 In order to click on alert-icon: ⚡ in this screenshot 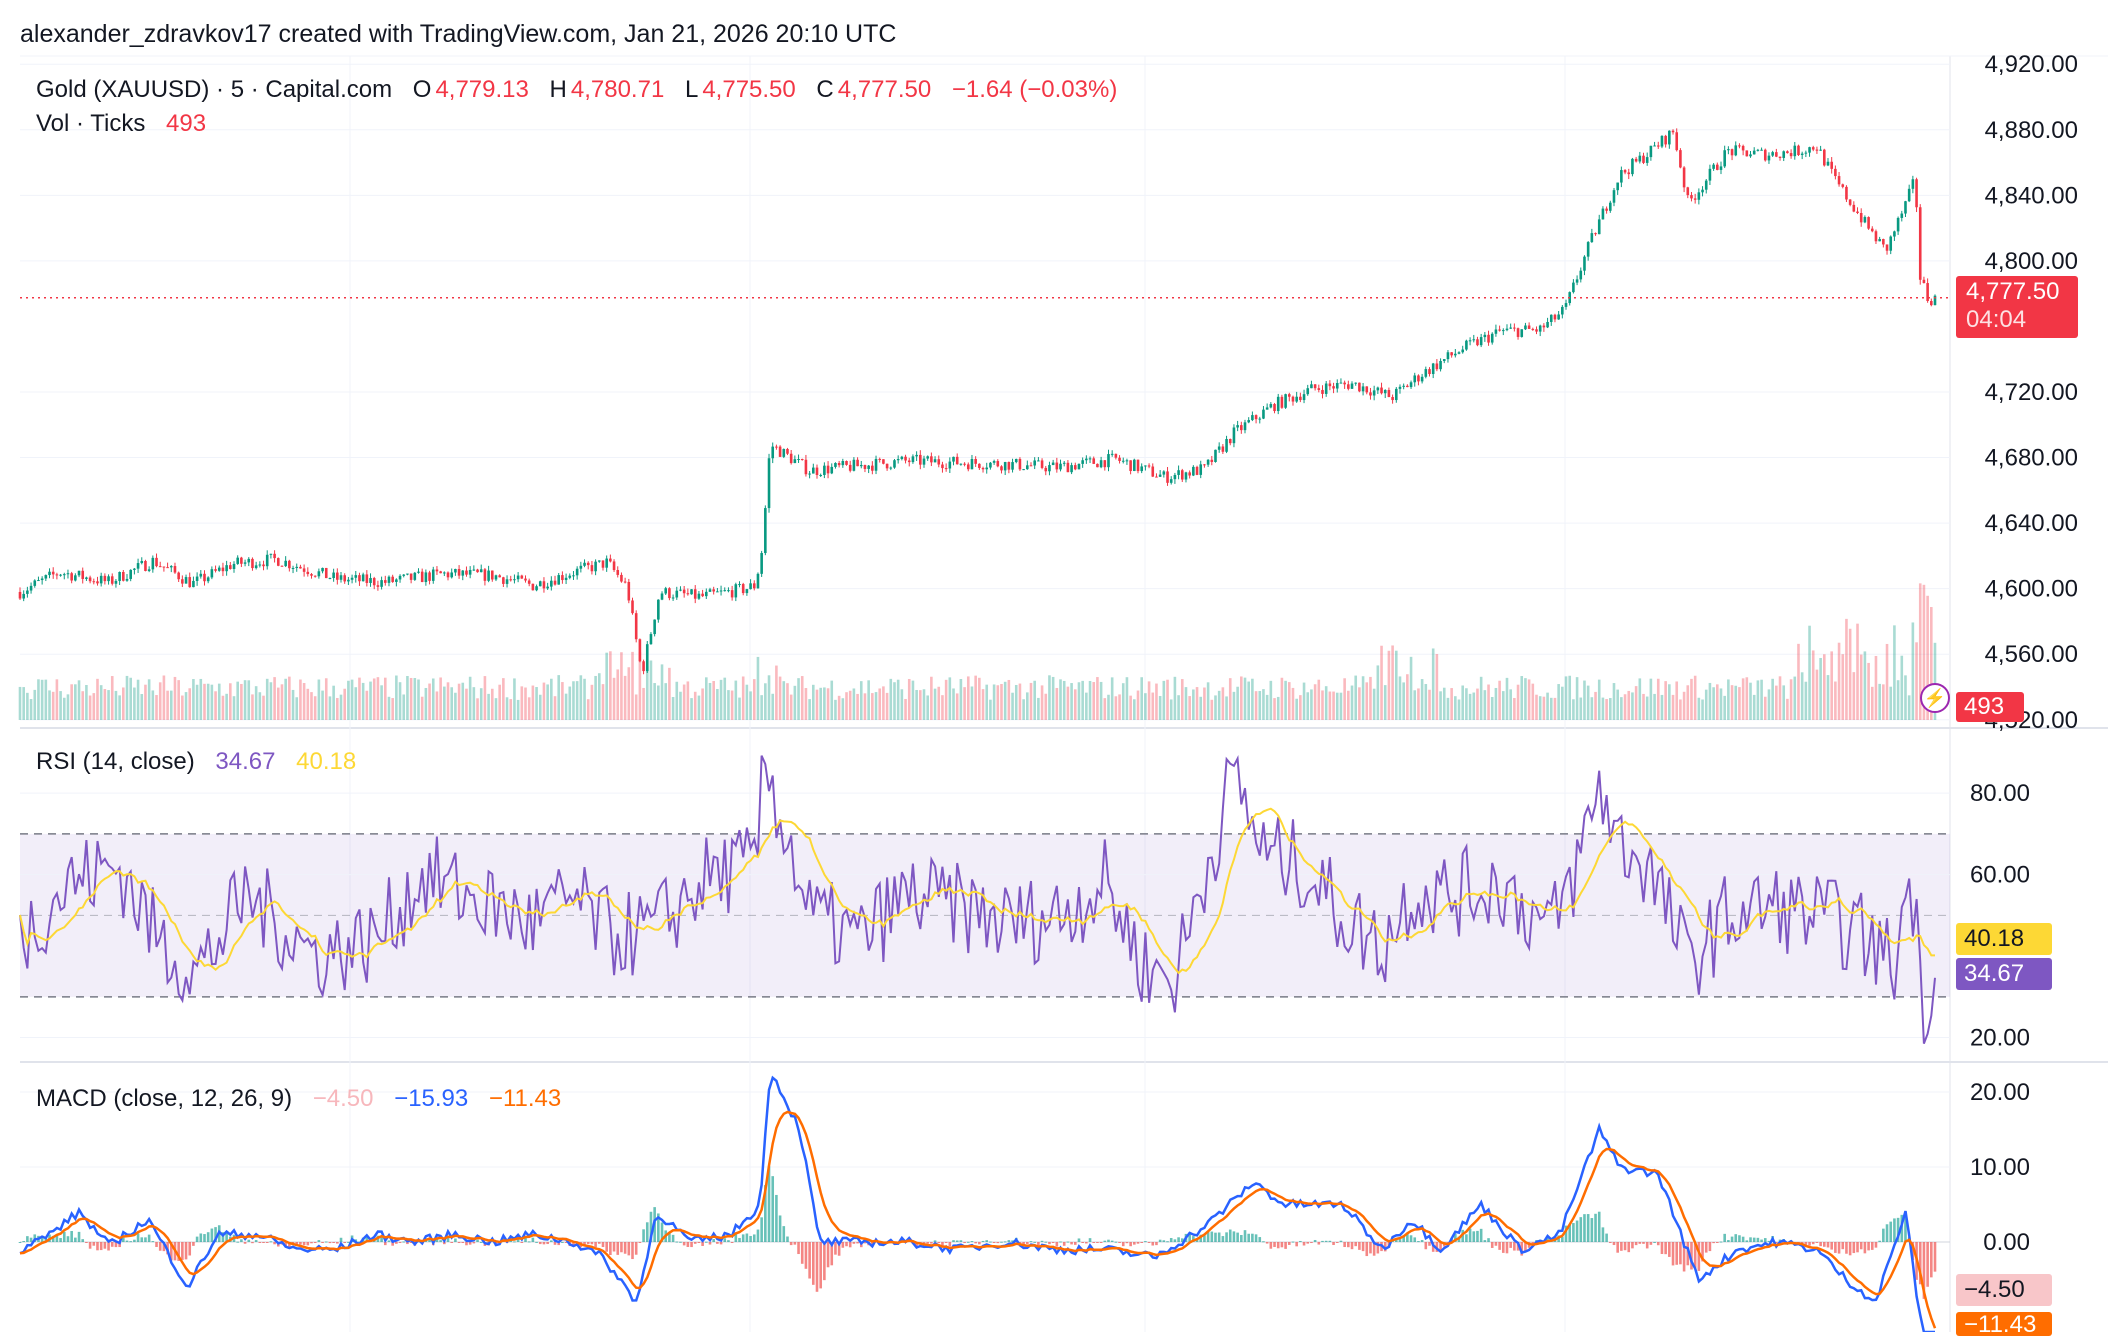, I will do `click(1935, 698)`.